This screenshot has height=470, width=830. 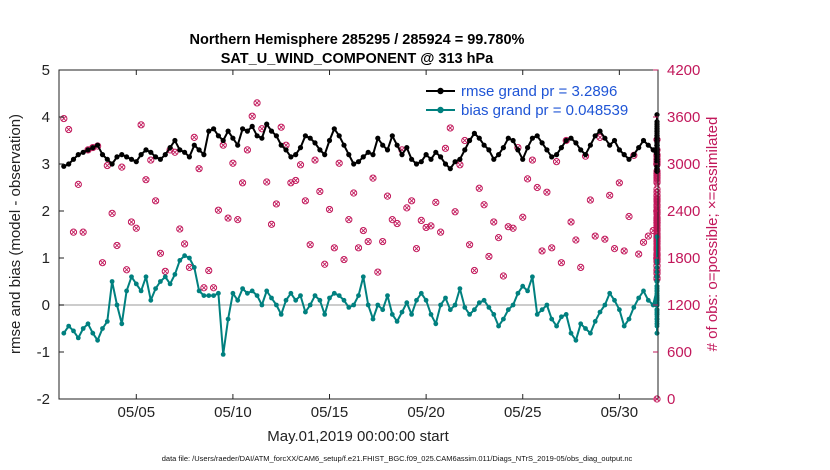 What do you see at coordinates (620, 412) in the screenshot?
I see `x-tick-label: 05/30` at bounding box center [620, 412].